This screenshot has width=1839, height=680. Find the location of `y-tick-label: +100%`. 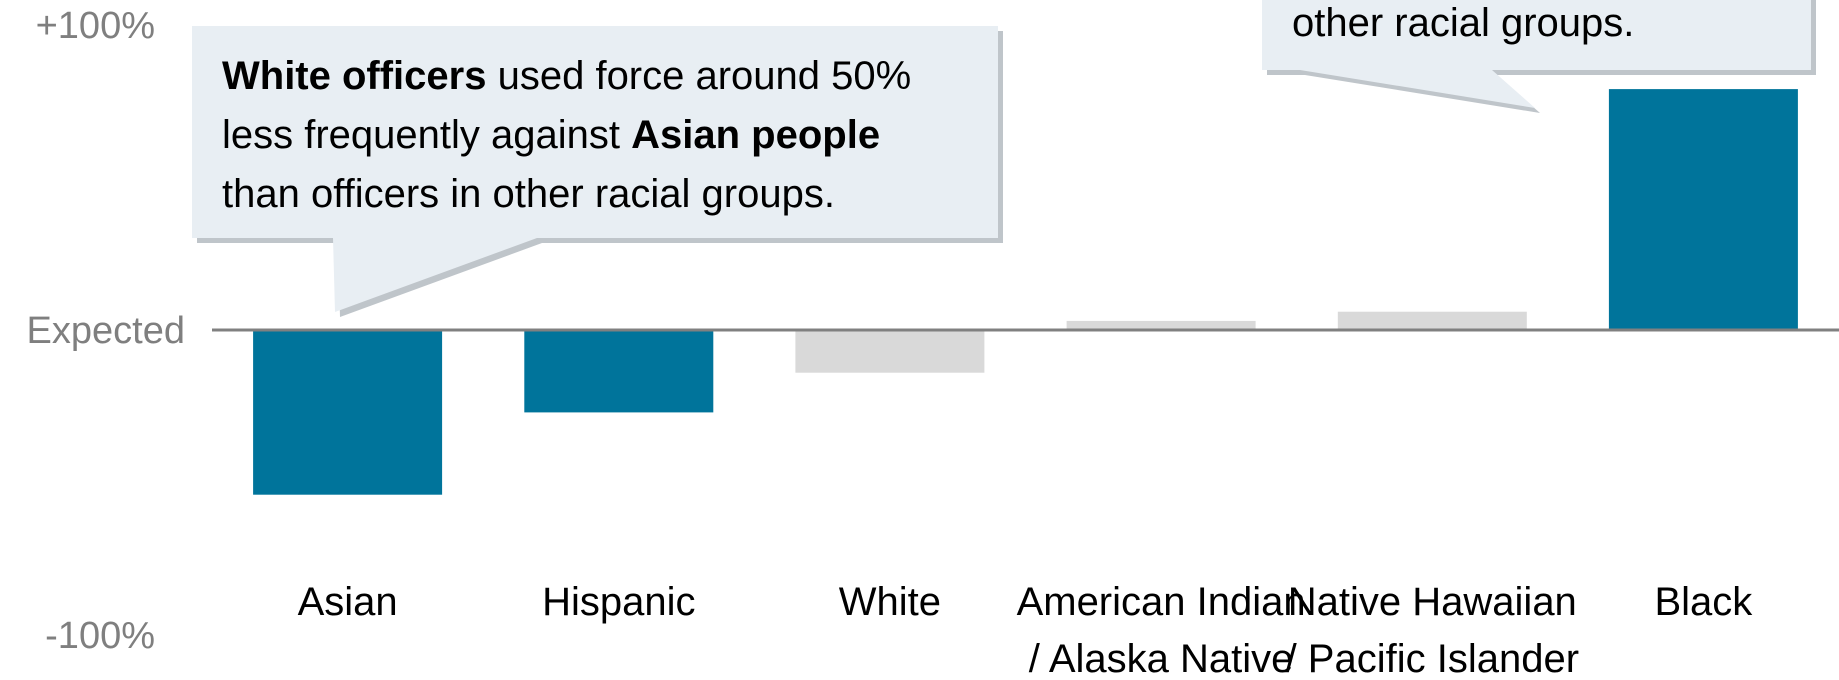

y-tick-label: +100% is located at coordinates (95, 26).